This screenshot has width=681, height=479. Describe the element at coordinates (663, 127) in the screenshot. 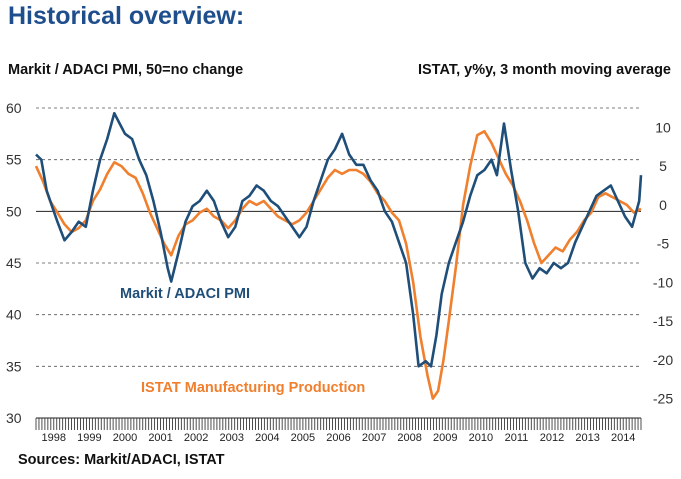

I see `right-tick-label: 10` at that location.